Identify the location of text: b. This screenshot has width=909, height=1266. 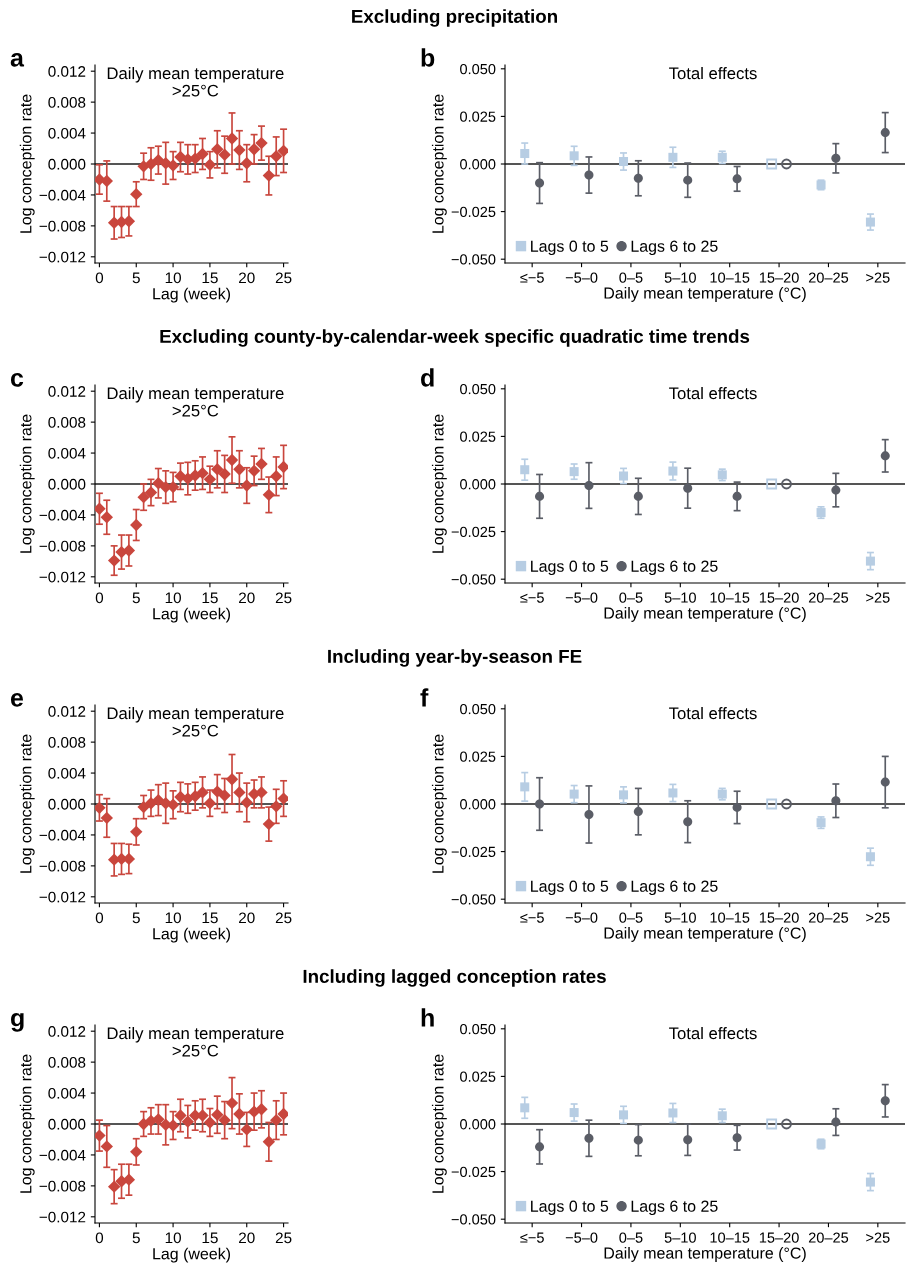
(428, 57).